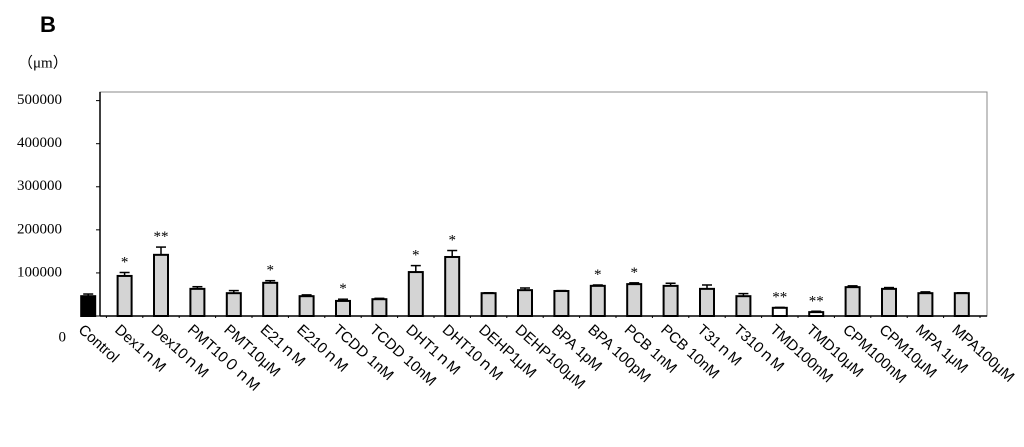 This screenshot has width=1024, height=447. I want to click on y-tick-label: 300000, so click(39, 186).